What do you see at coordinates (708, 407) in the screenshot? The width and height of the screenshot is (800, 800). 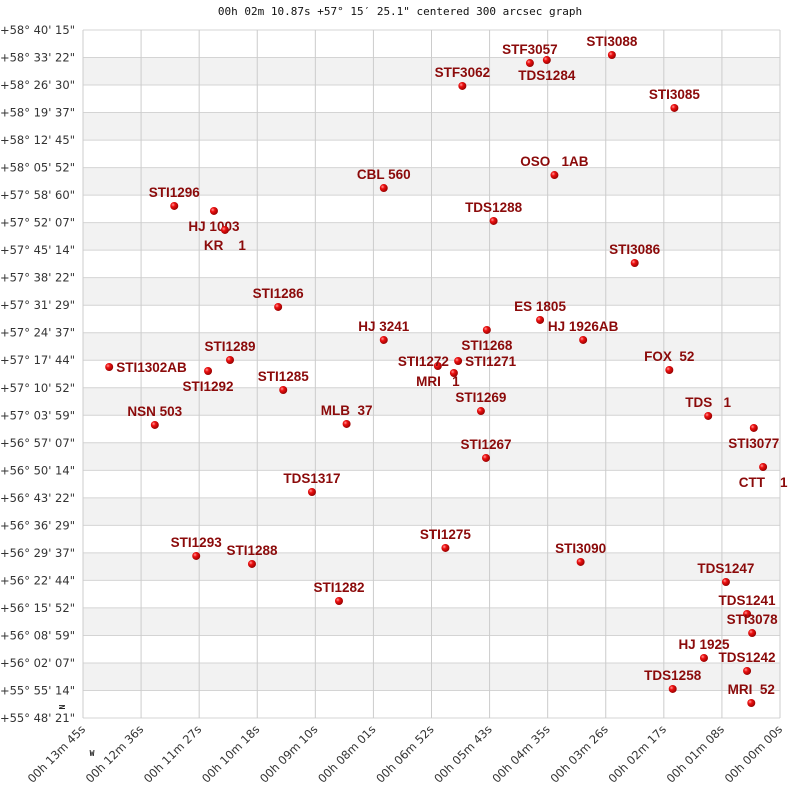 I see `star-point: TDS 1` at bounding box center [708, 407].